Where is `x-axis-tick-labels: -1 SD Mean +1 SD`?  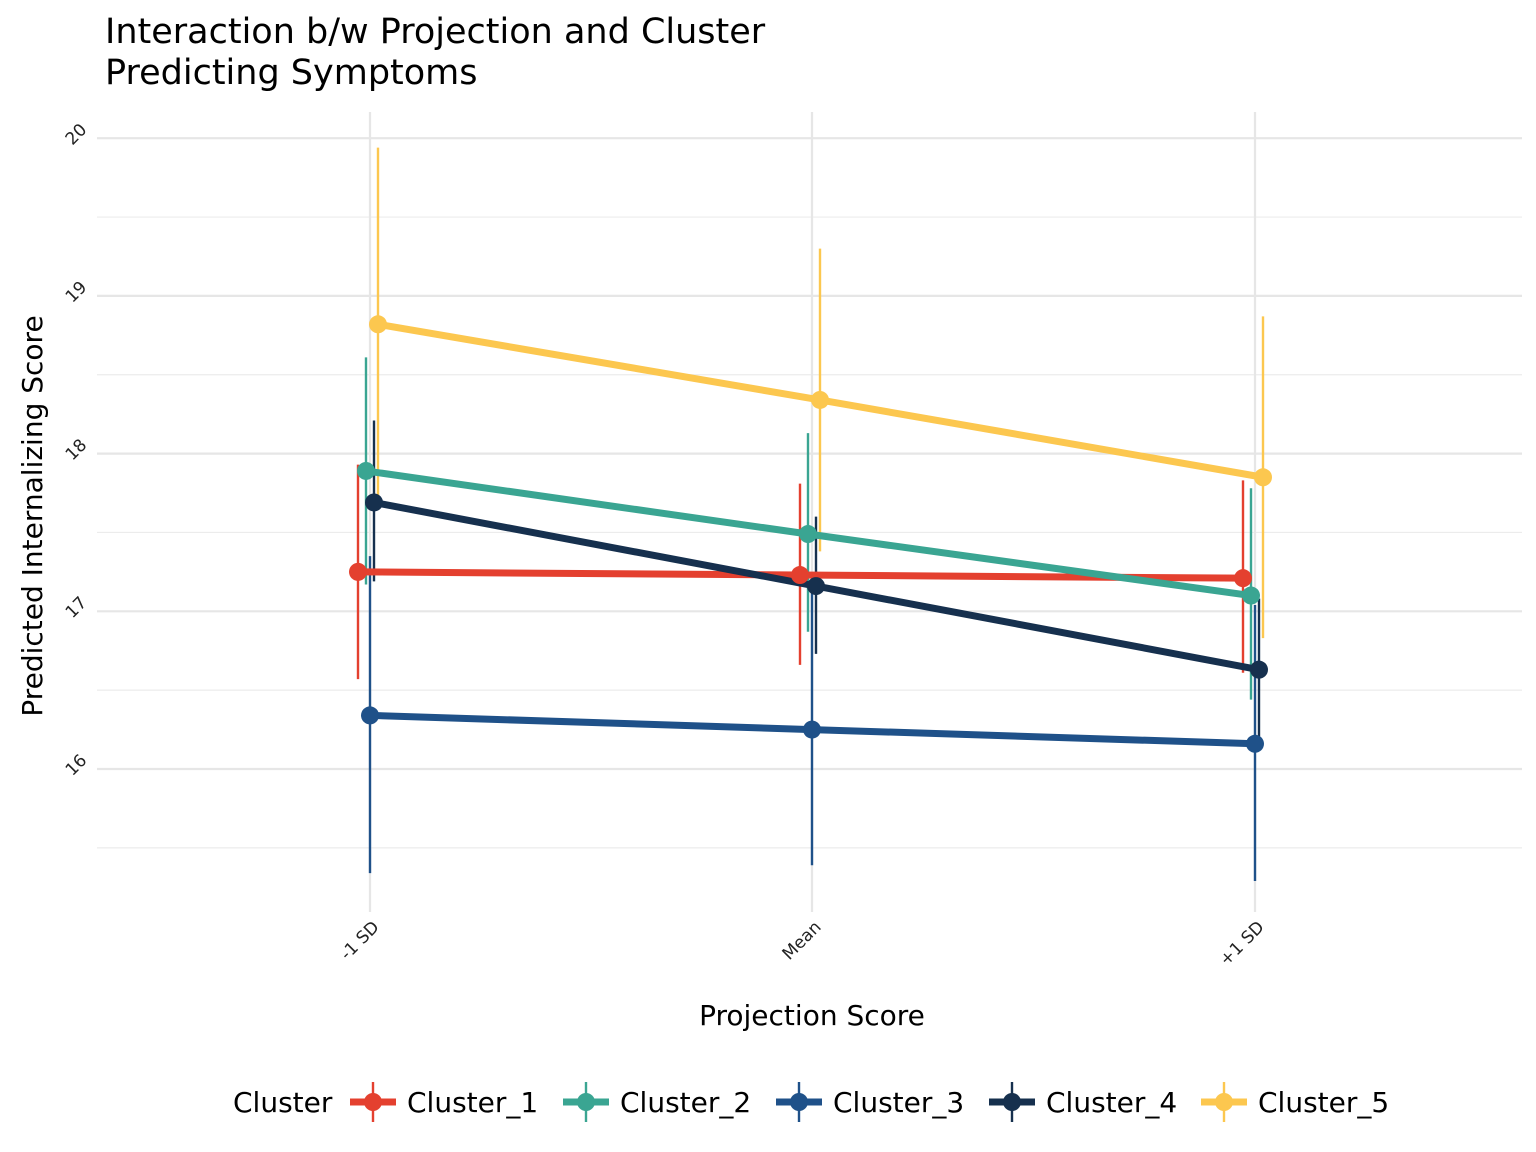
x-axis-tick-labels: -1 SD Mean +1 SD is located at coordinates (803, 943).